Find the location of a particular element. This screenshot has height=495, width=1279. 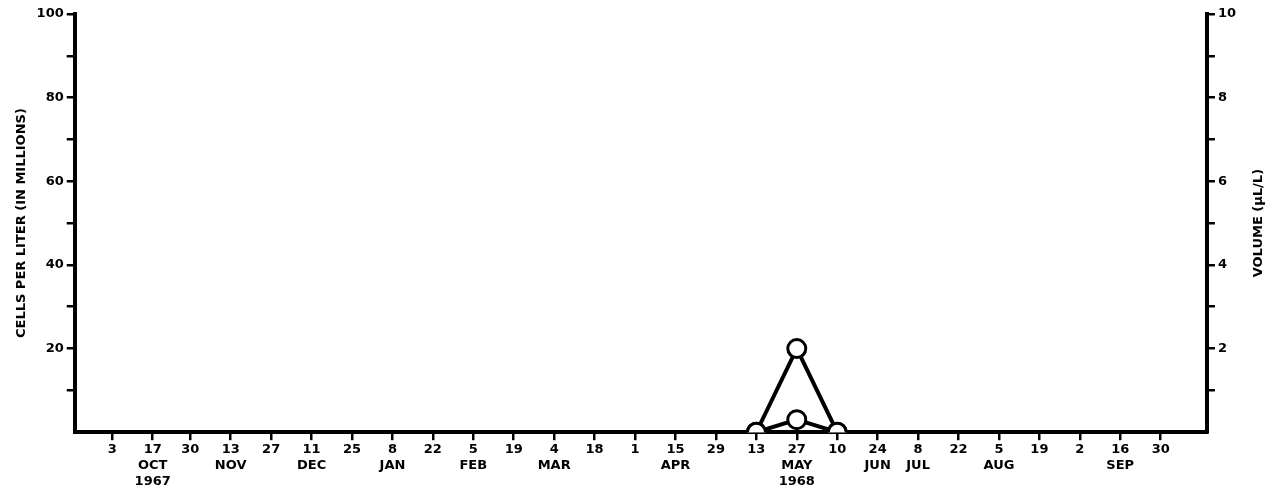

x-tick-label: 5 FEB is located at coordinates (473, 456).